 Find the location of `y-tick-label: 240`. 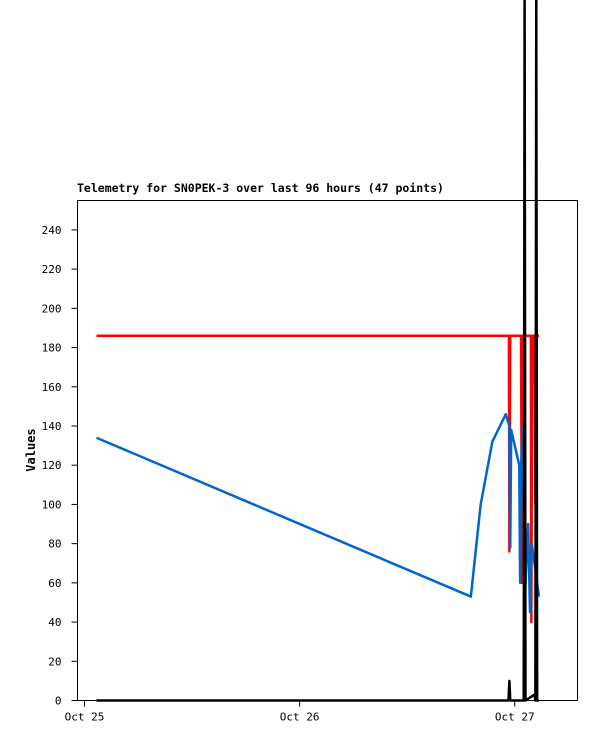

y-tick-label: 240 is located at coordinates (52, 230).